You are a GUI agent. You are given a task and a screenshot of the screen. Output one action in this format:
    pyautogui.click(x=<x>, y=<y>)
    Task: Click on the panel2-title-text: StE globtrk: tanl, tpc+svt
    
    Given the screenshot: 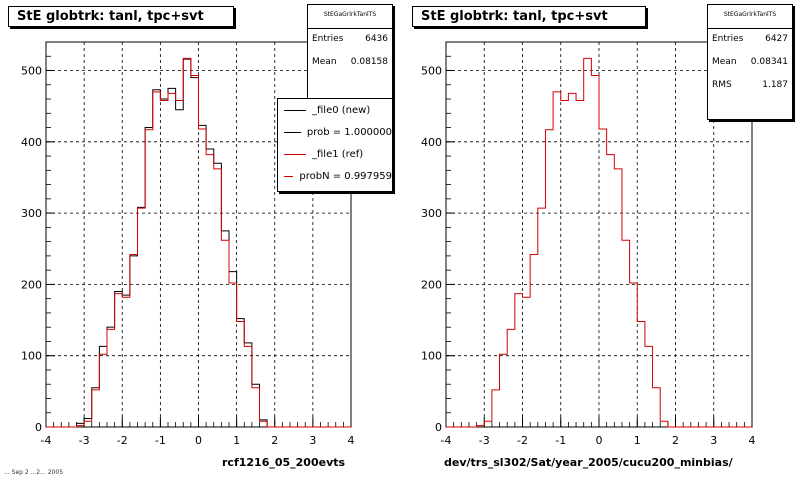 What is the action you would take?
    pyautogui.click(x=514, y=16)
    